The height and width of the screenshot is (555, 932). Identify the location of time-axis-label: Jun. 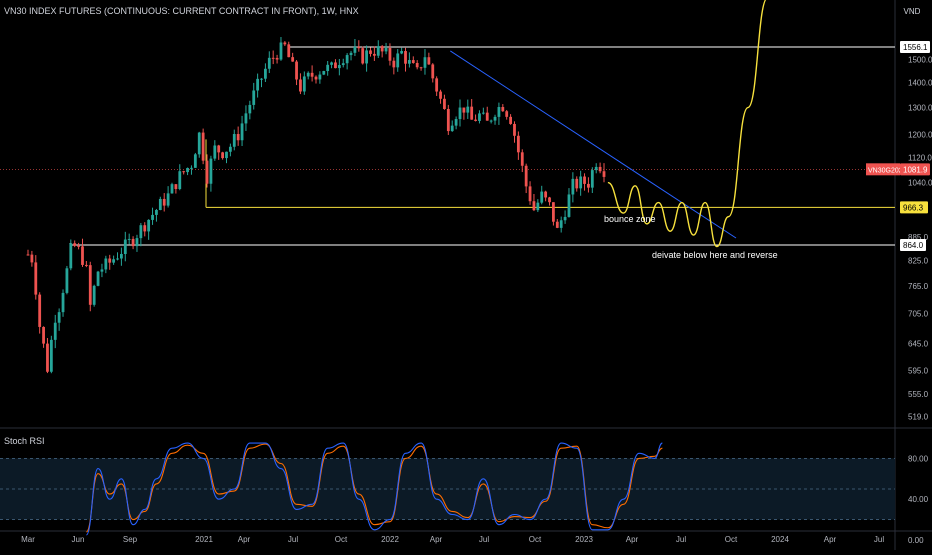
(78, 539).